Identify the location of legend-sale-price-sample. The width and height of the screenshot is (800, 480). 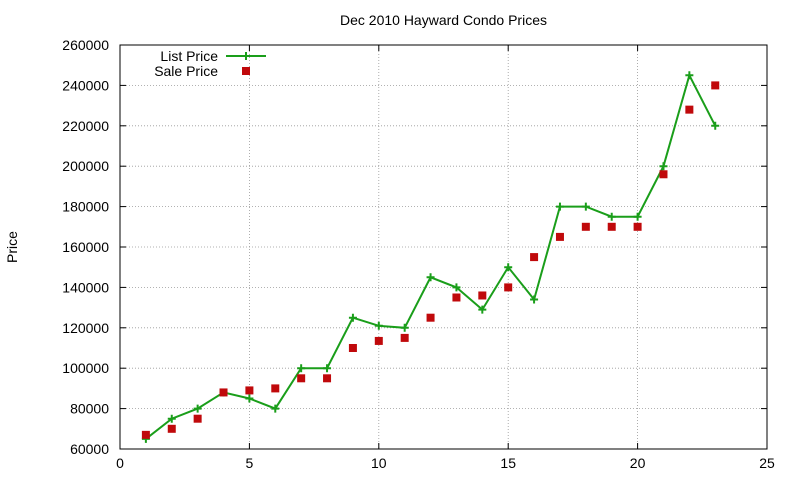
(246, 71).